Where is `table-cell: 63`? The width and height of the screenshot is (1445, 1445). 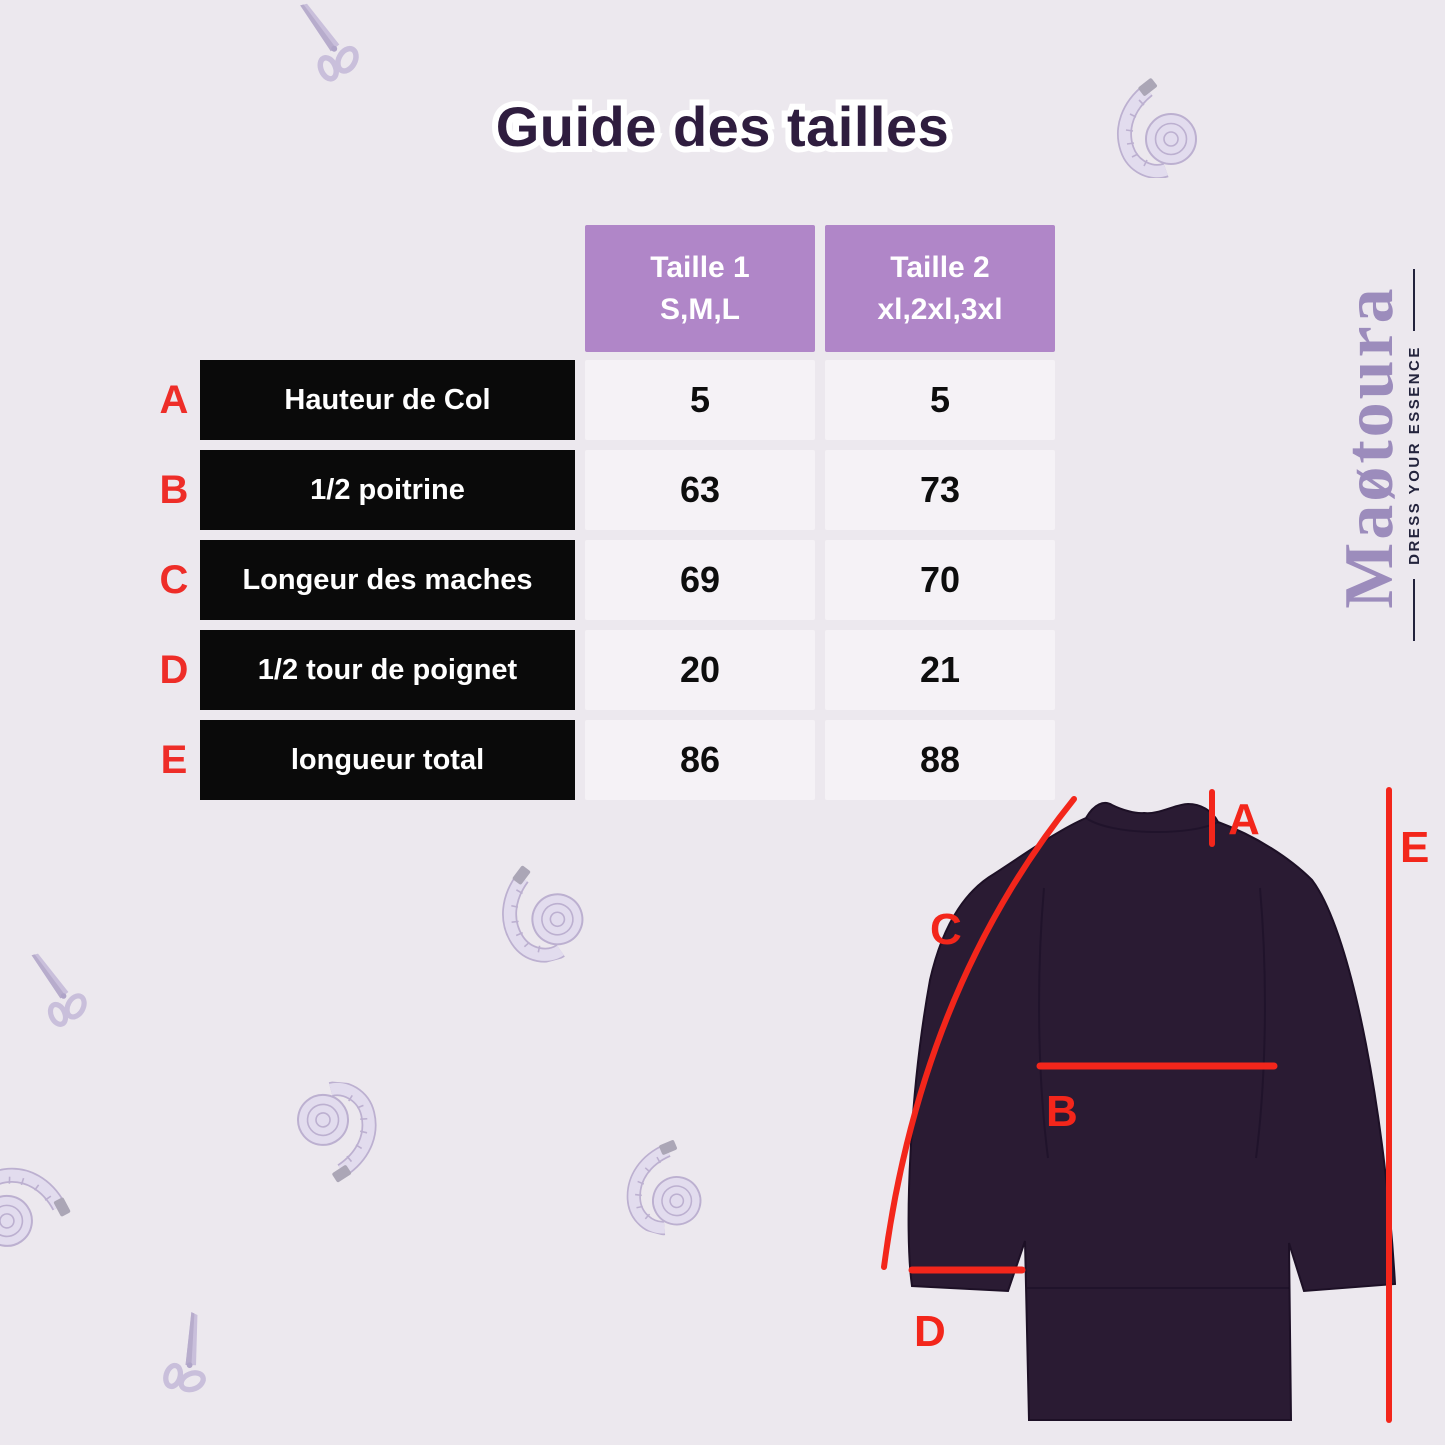
table-cell: 63 is located at coordinates (700, 490).